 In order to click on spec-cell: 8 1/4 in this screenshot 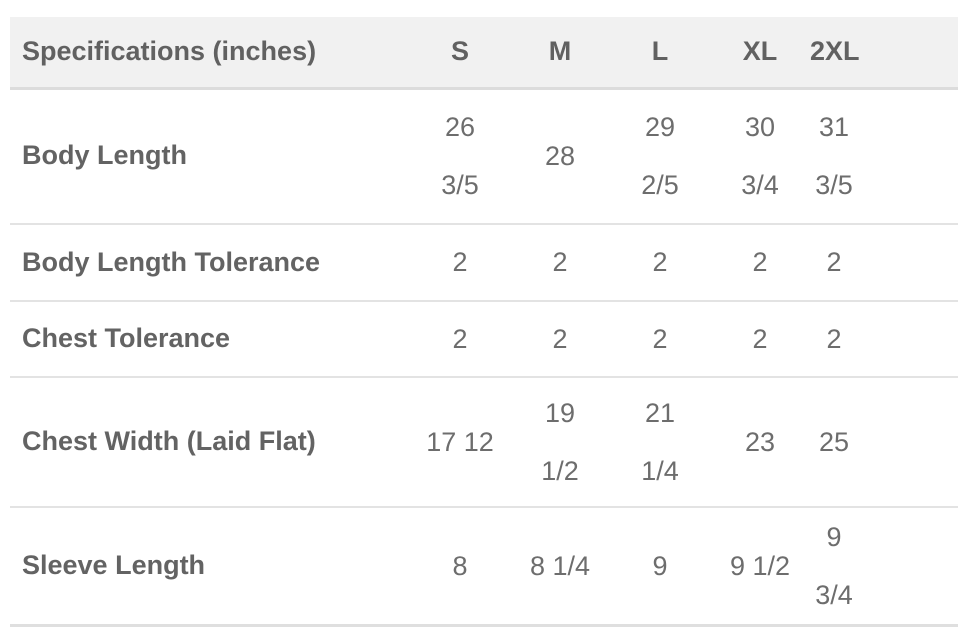, I will do `click(560, 567)`.